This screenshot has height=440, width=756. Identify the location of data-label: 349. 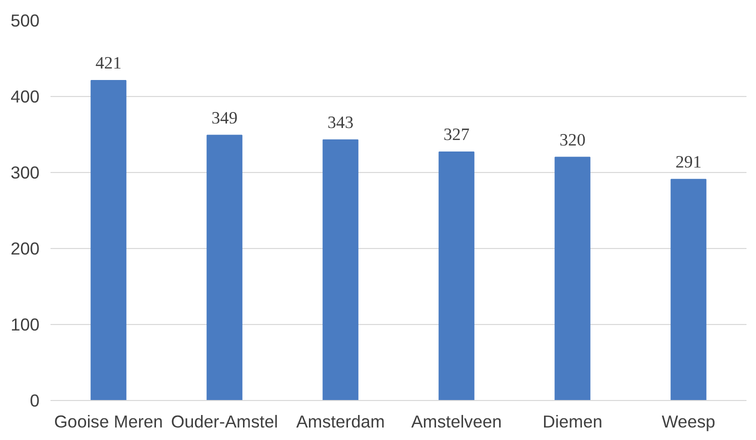
(225, 118).